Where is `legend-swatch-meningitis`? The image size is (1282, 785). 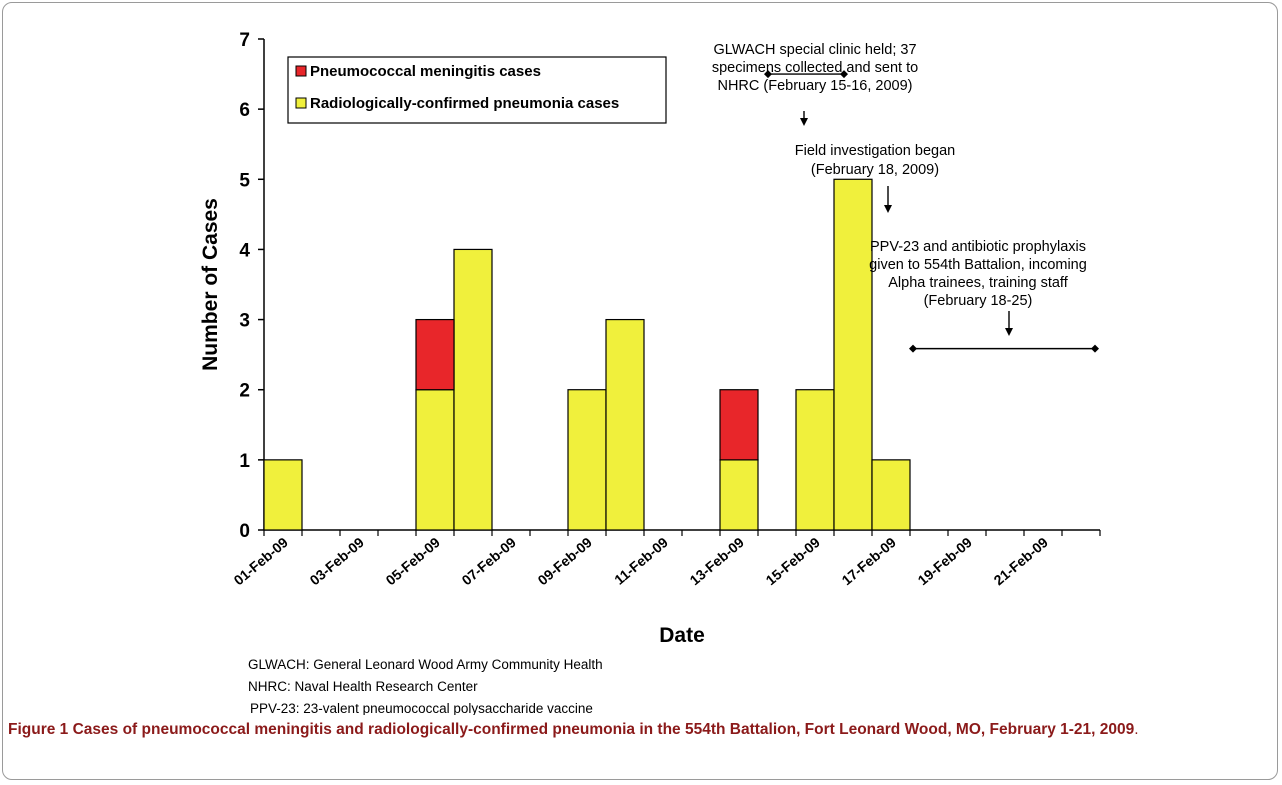
legend-swatch-meningitis is located at coordinates (301, 71).